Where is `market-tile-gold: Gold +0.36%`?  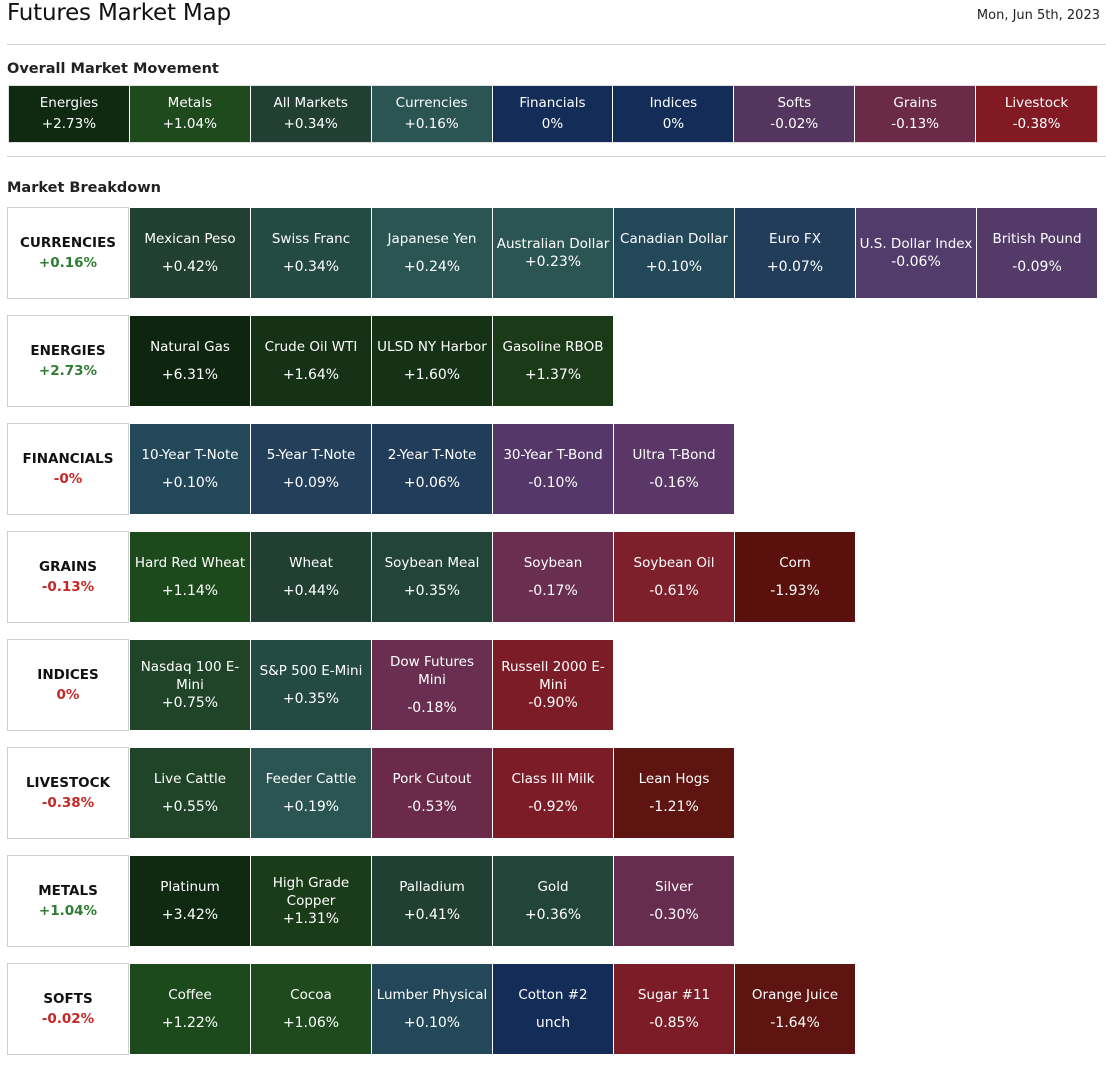
market-tile-gold: Gold +0.36% is located at coordinates (552, 901).